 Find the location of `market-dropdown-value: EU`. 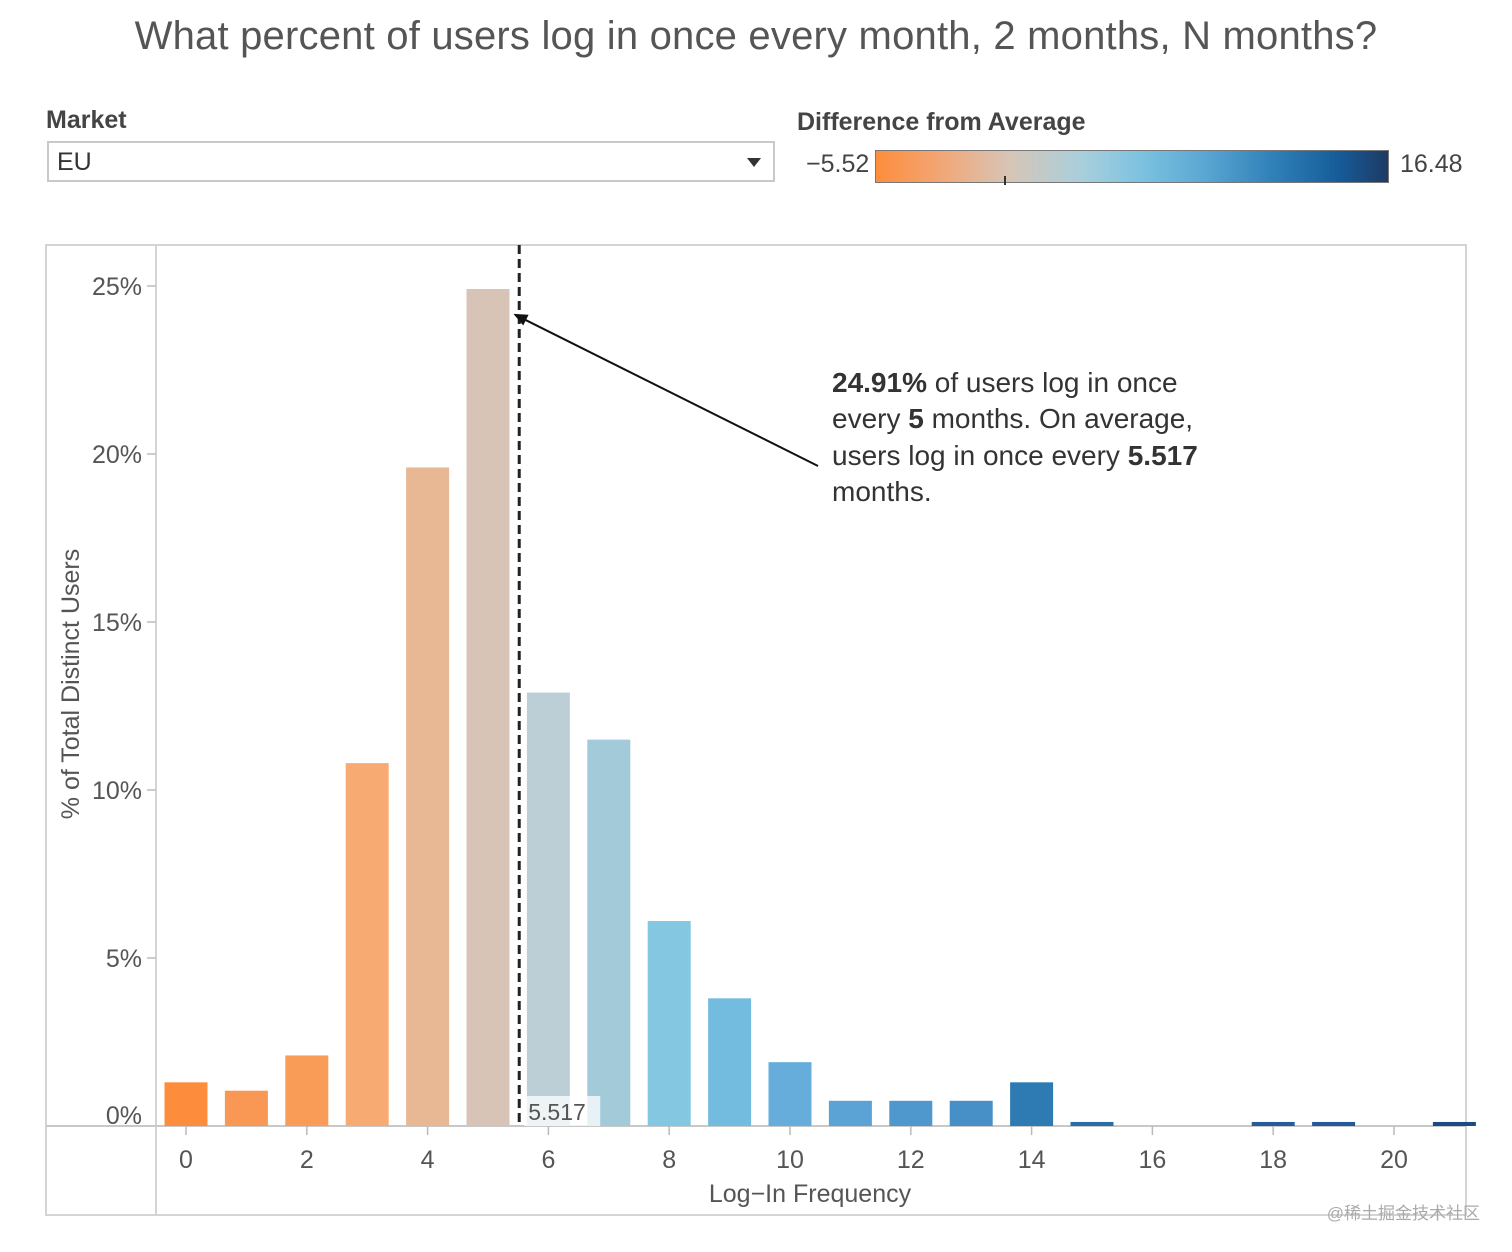

market-dropdown-value: EU is located at coordinates (74, 162).